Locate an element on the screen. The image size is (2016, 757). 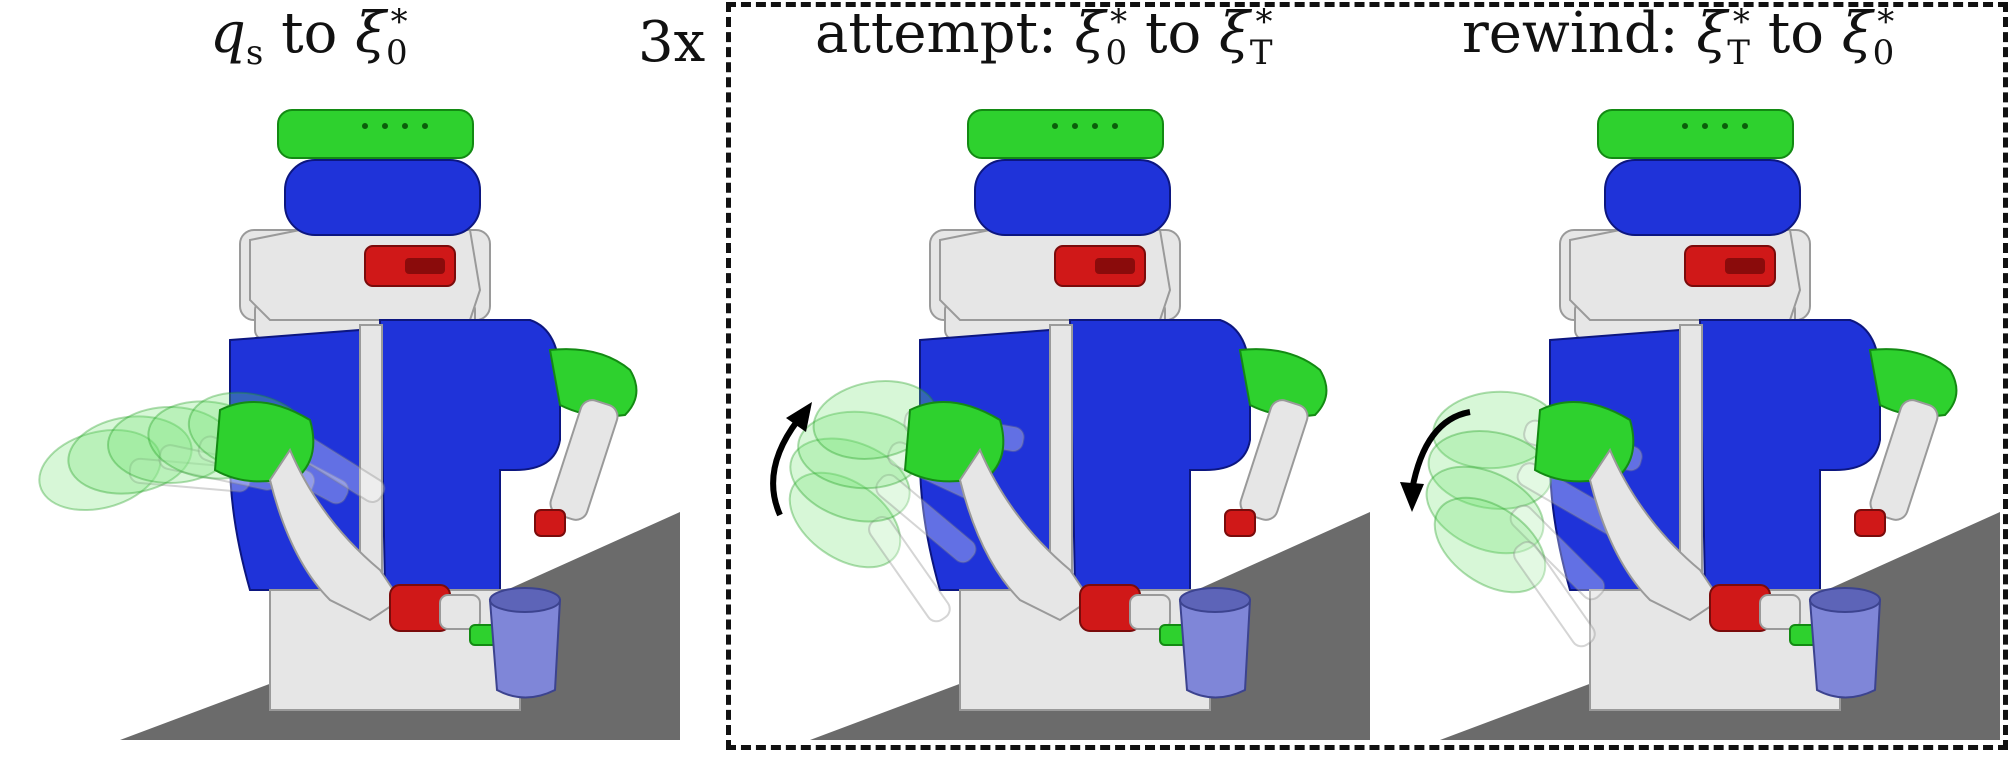
caption-from: qs is located at coordinates (236, 38).